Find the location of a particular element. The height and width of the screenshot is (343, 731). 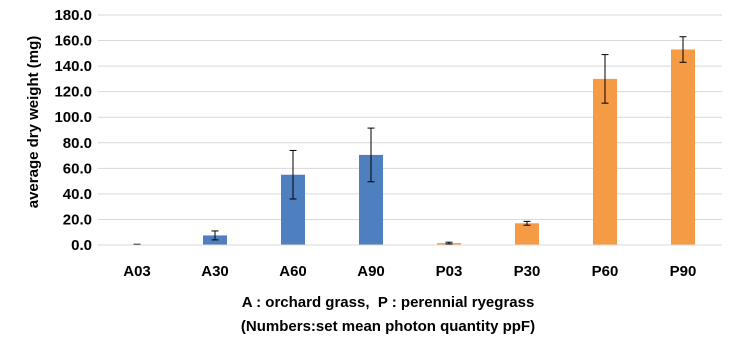

y-tick-label: 140.0 is located at coordinates (73, 66).